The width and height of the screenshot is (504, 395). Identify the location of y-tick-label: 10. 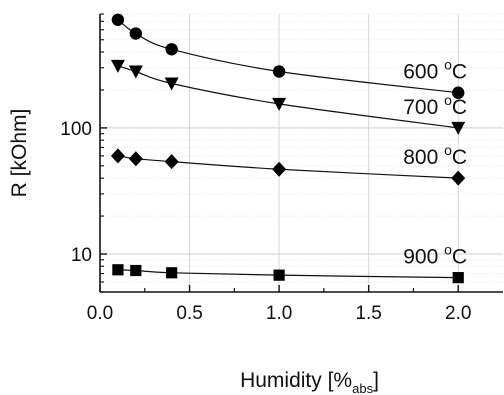
(81, 255).